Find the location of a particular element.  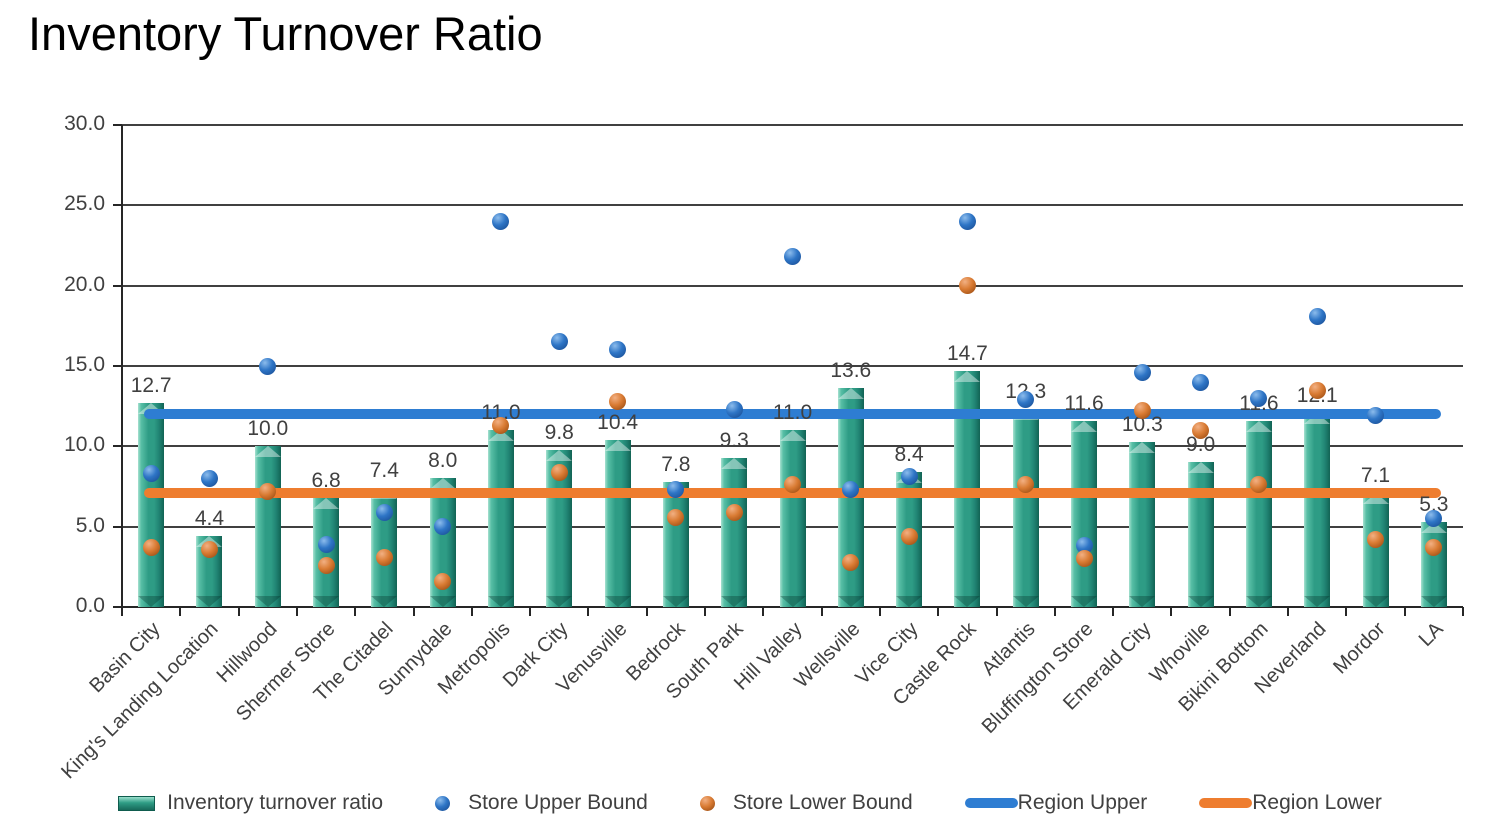

y-axis-label: 20.0 is located at coordinates (84, 284).